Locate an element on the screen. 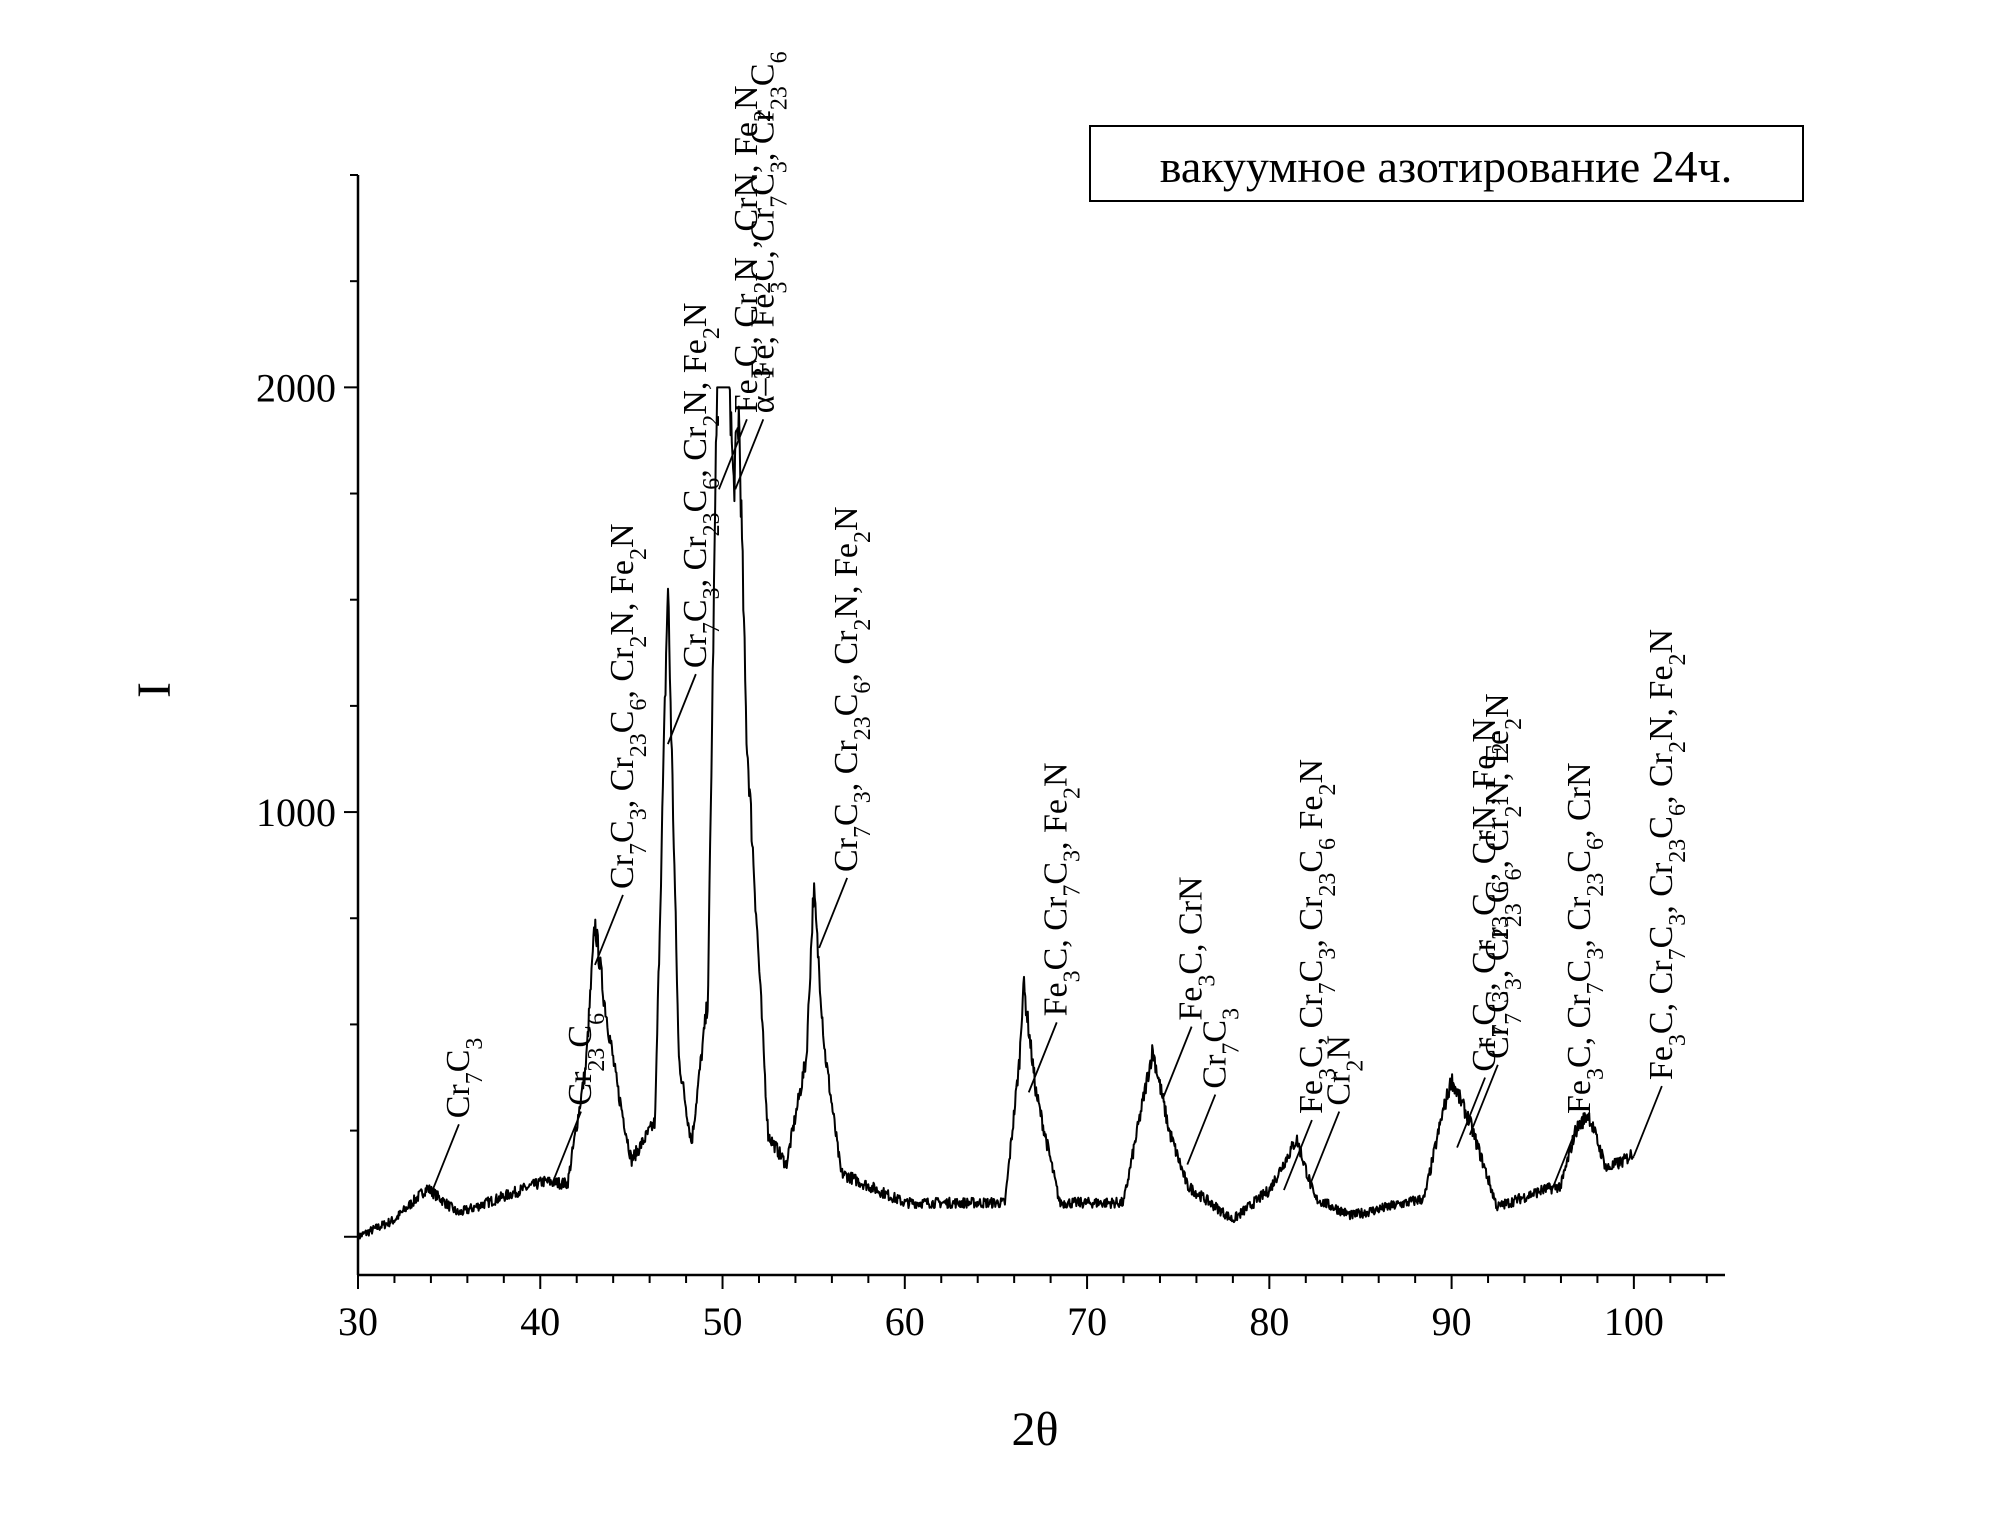 The height and width of the screenshot is (1530, 2000). y-tick-label: 1000 is located at coordinates (296, 812).